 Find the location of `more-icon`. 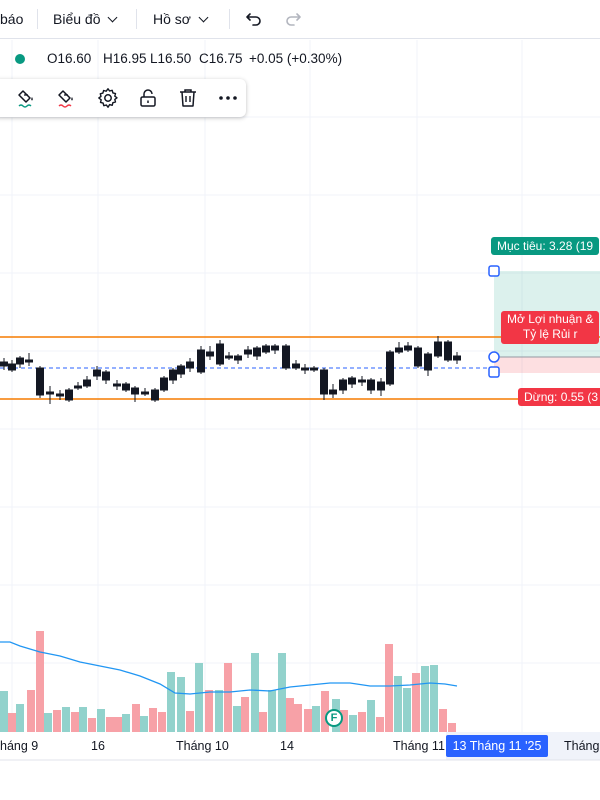

more-icon is located at coordinates (228, 98).